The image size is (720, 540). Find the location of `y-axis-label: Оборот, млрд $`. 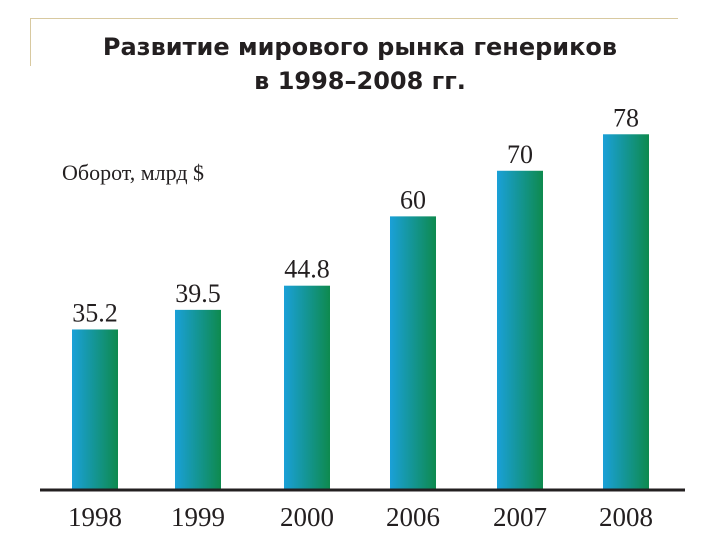

y-axis-label: Оборот, млрд $ is located at coordinates (133, 172).